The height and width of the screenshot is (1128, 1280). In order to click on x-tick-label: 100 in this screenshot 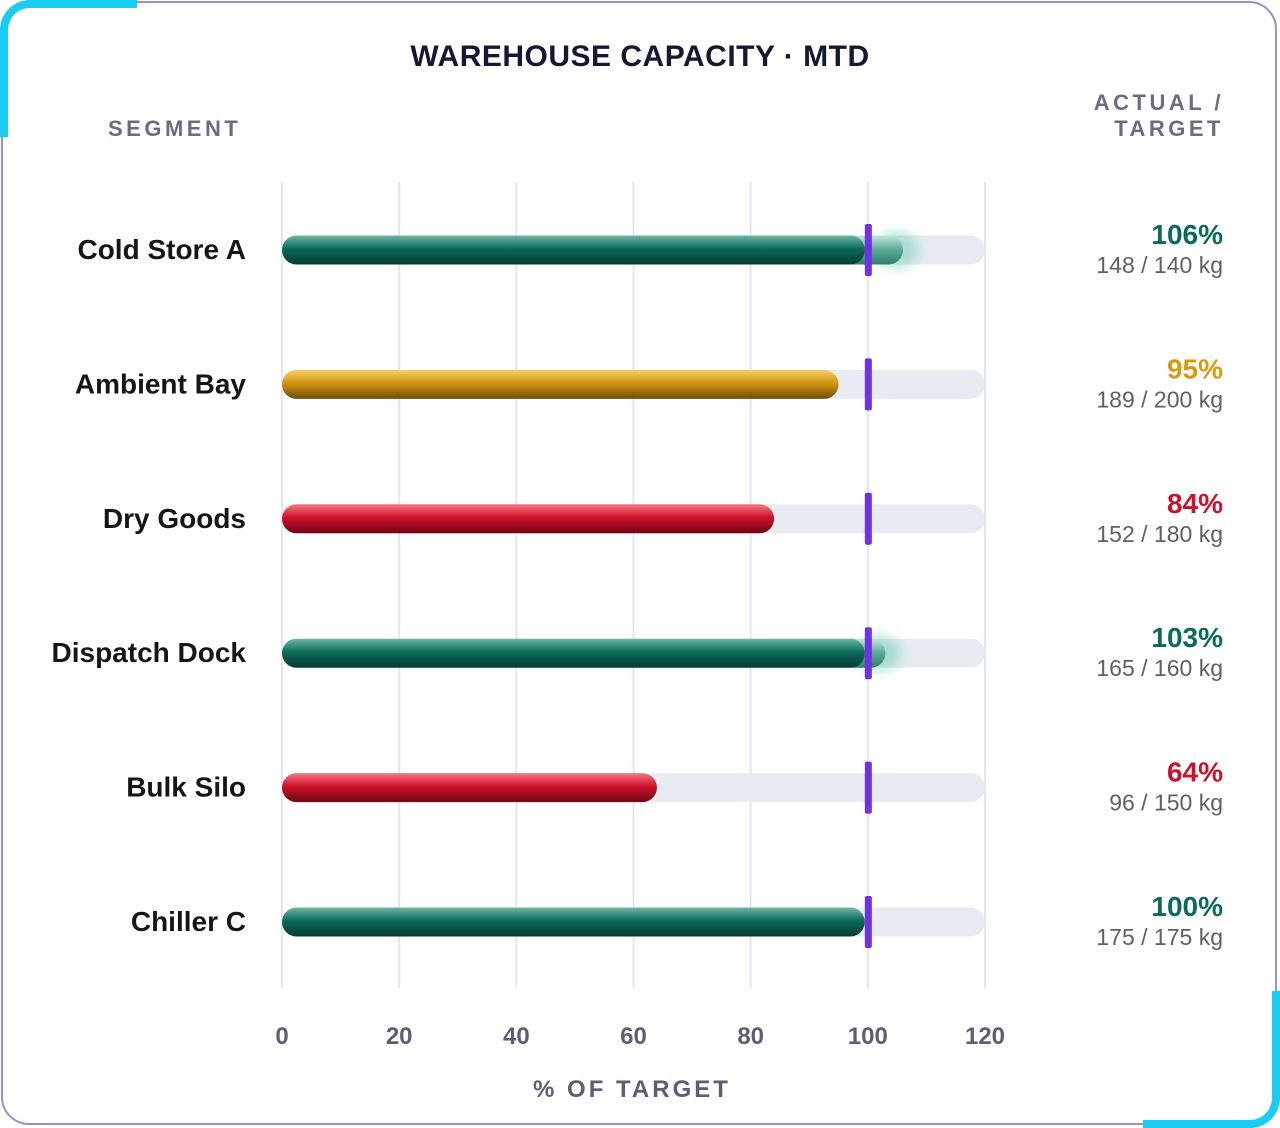, I will do `click(868, 1036)`.